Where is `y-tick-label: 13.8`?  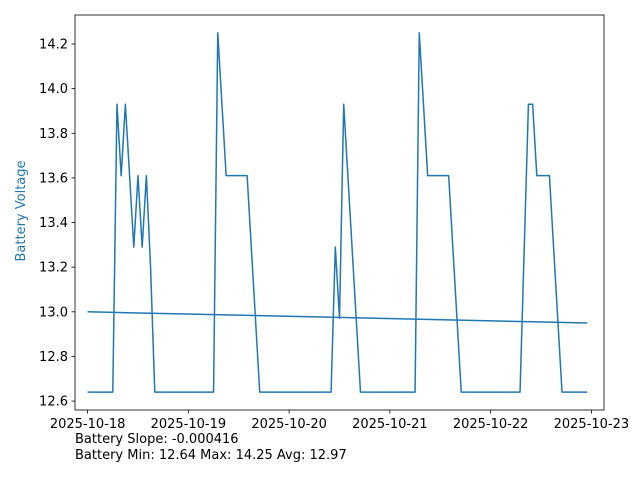
y-tick-label: 13.8 is located at coordinates (53, 134).